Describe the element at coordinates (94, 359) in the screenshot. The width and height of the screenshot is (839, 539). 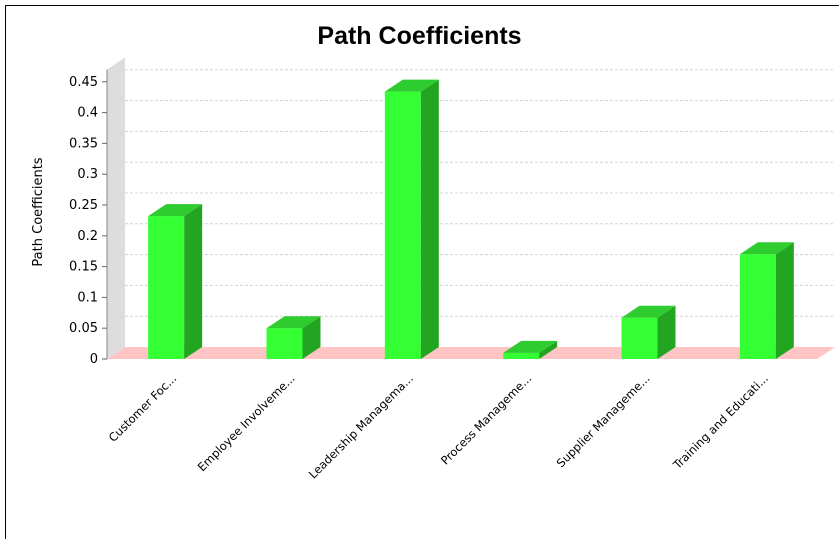
I see `y-tick-label: 0` at that location.